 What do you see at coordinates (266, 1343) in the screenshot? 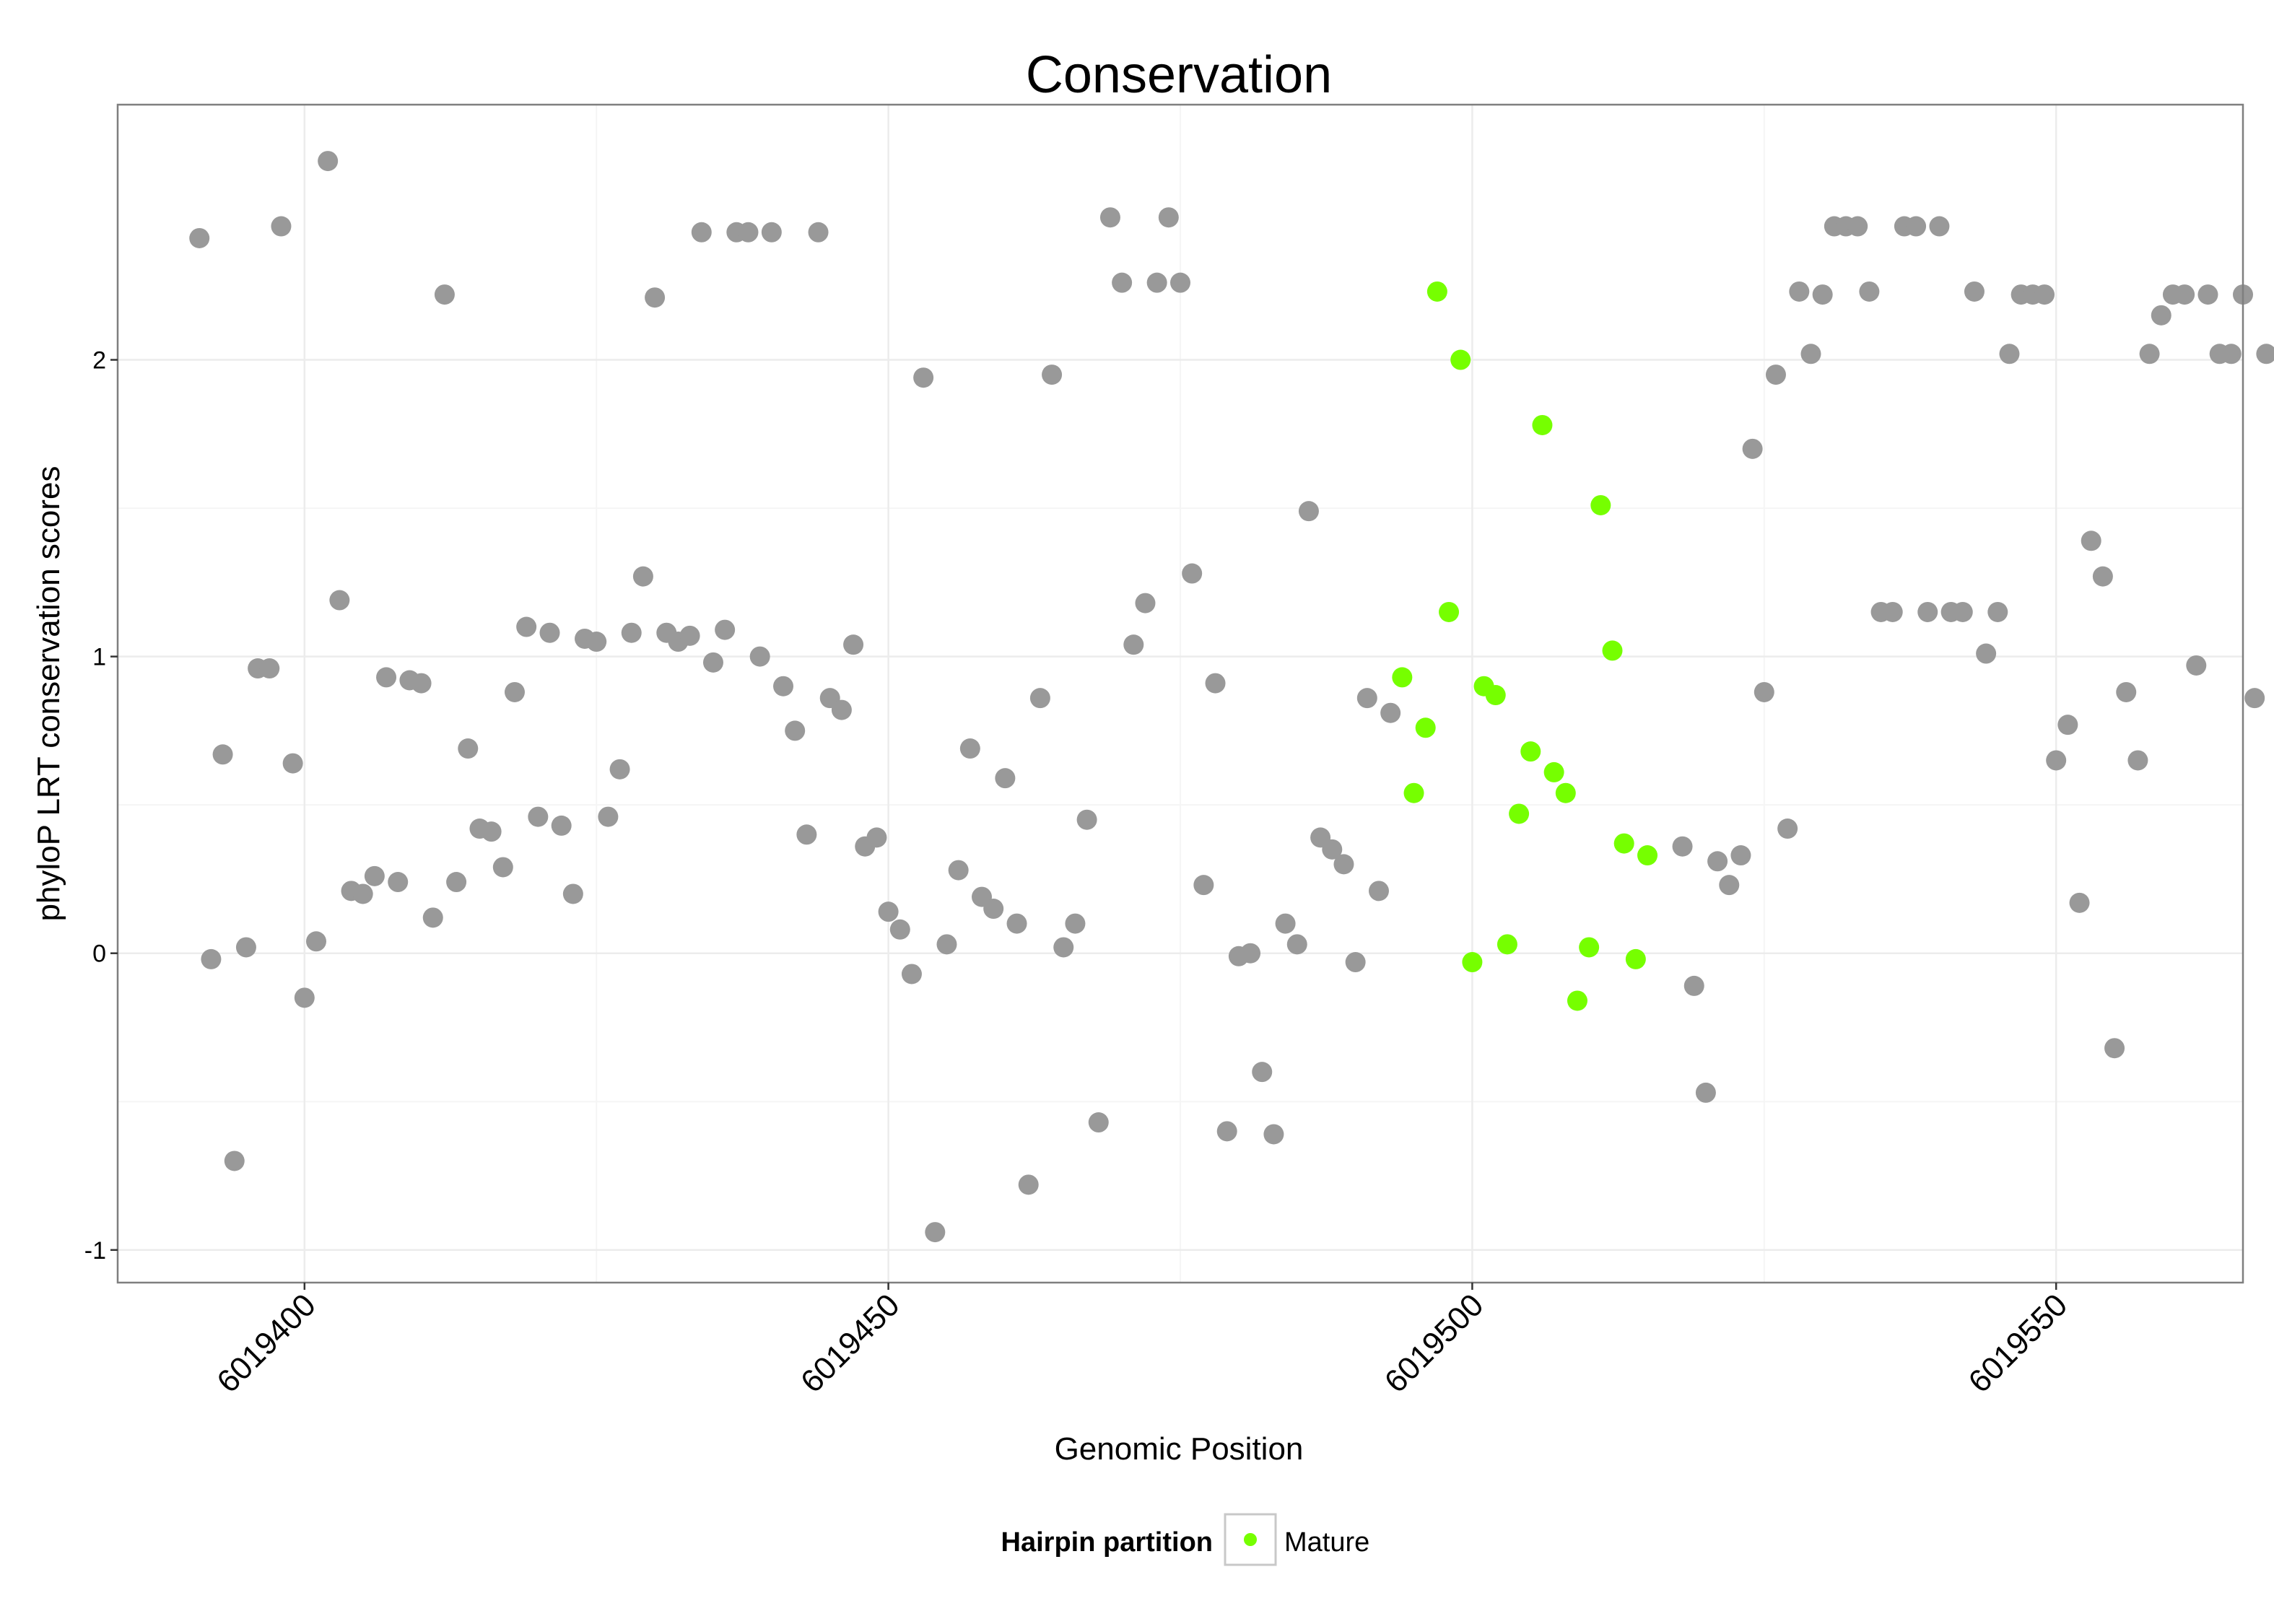
I see `x-tick-label: 6019400` at bounding box center [266, 1343].